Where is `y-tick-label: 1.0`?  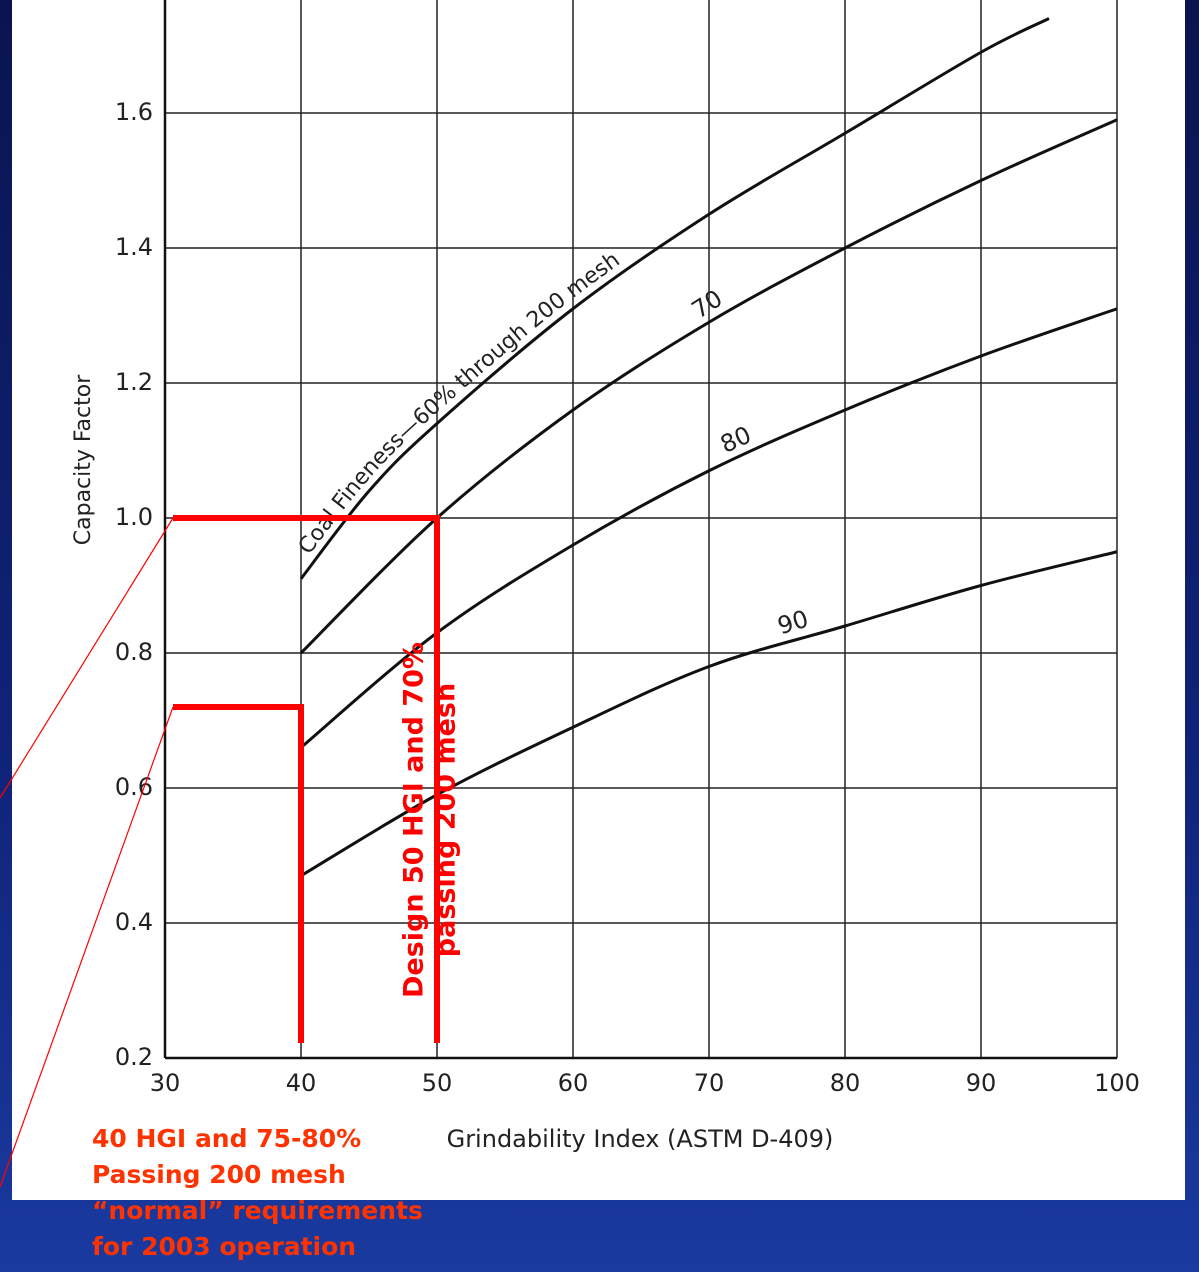
y-tick-label: 1.0 is located at coordinates (134, 517).